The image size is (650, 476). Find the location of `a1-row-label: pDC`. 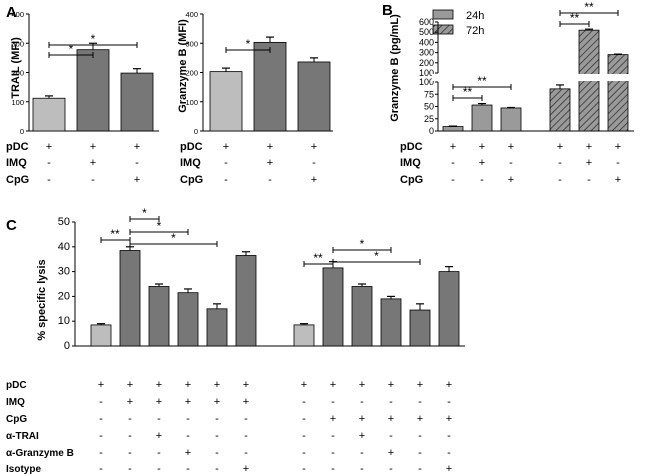

a1-row-label: pDC is located at coordinates (17, 147).